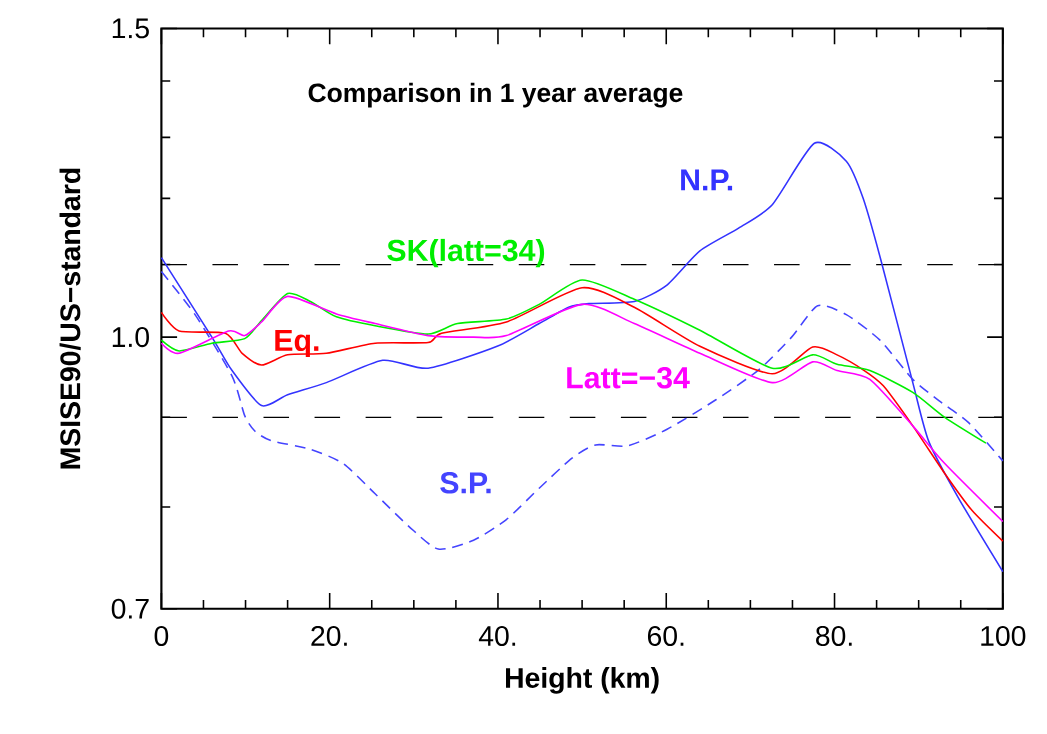 This screenshot has width=1047, height=734. Describe the element at coordinates (834, 635) in the screenshot. I see `x-tick-label: 80.` at that location.